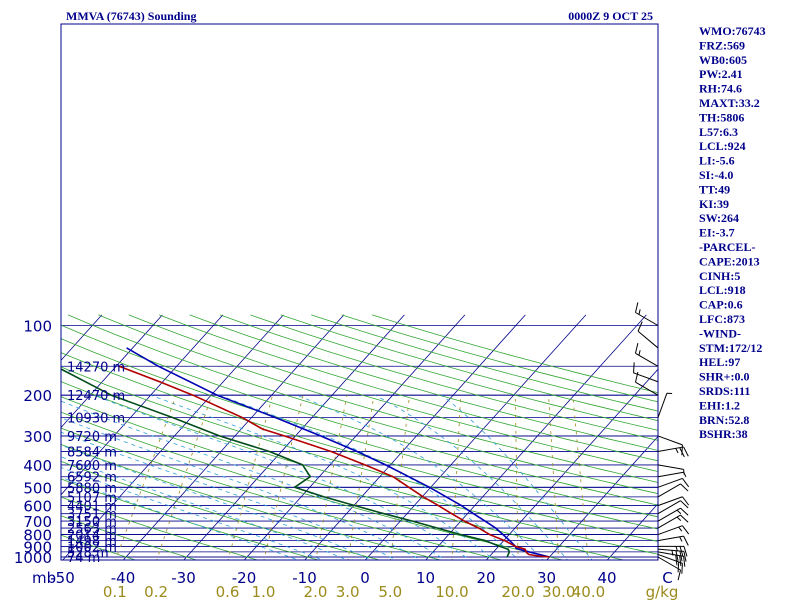  I want to click on height-label: 12470 m, so click(96, 396).